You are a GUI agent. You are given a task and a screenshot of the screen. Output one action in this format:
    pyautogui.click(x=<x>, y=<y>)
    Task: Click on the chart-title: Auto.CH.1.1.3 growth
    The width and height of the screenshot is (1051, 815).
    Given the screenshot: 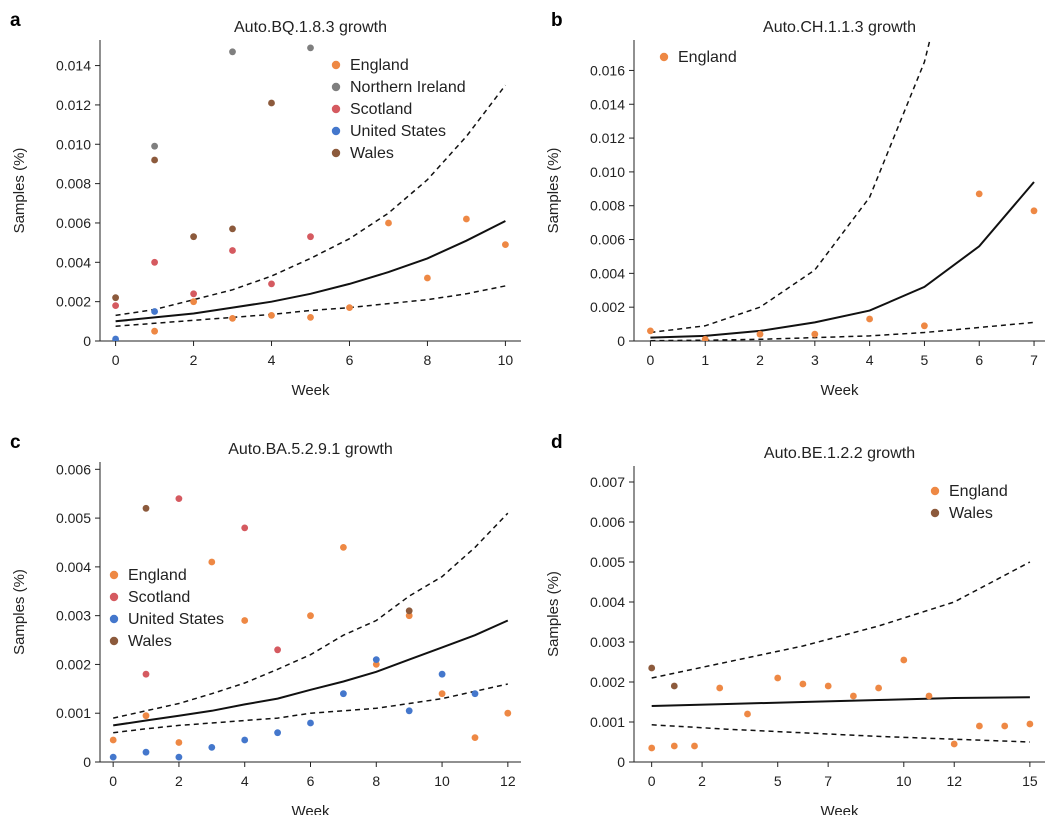 What is the action you would take?
    pyautogui.click(x=839, y=27)
    